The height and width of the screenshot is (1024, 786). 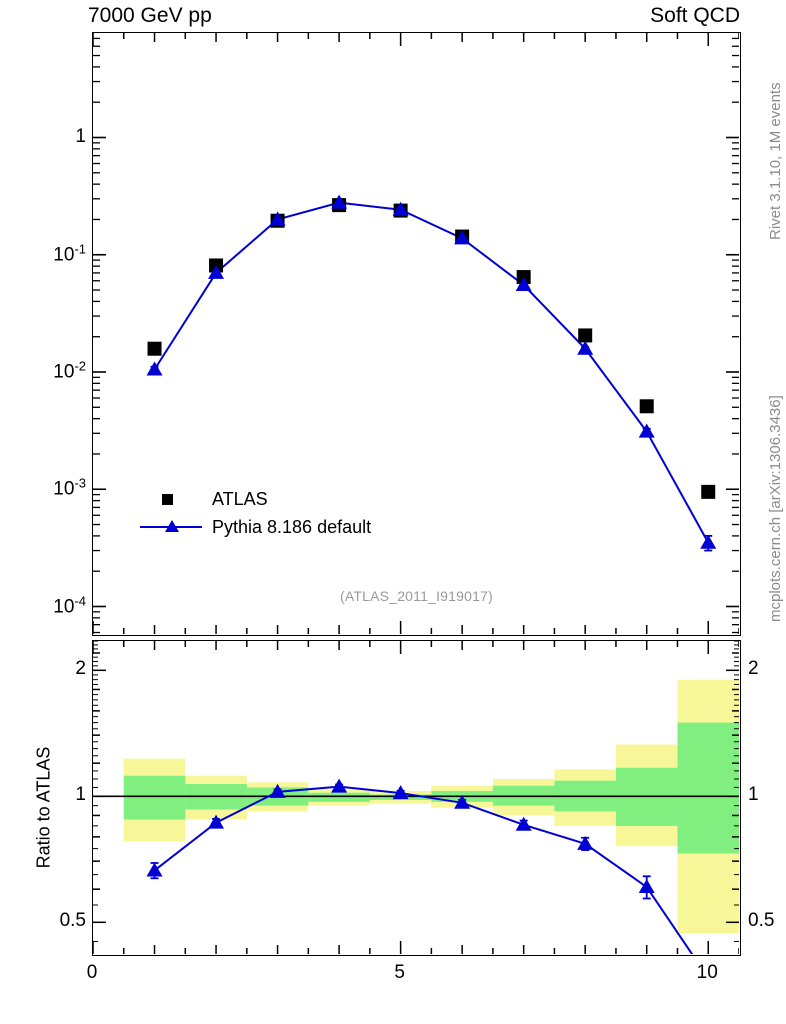 I want to click on credit-mcplots: mcplots.cern.ch [arXiv:1306.3436], so click(x=775, y=508).